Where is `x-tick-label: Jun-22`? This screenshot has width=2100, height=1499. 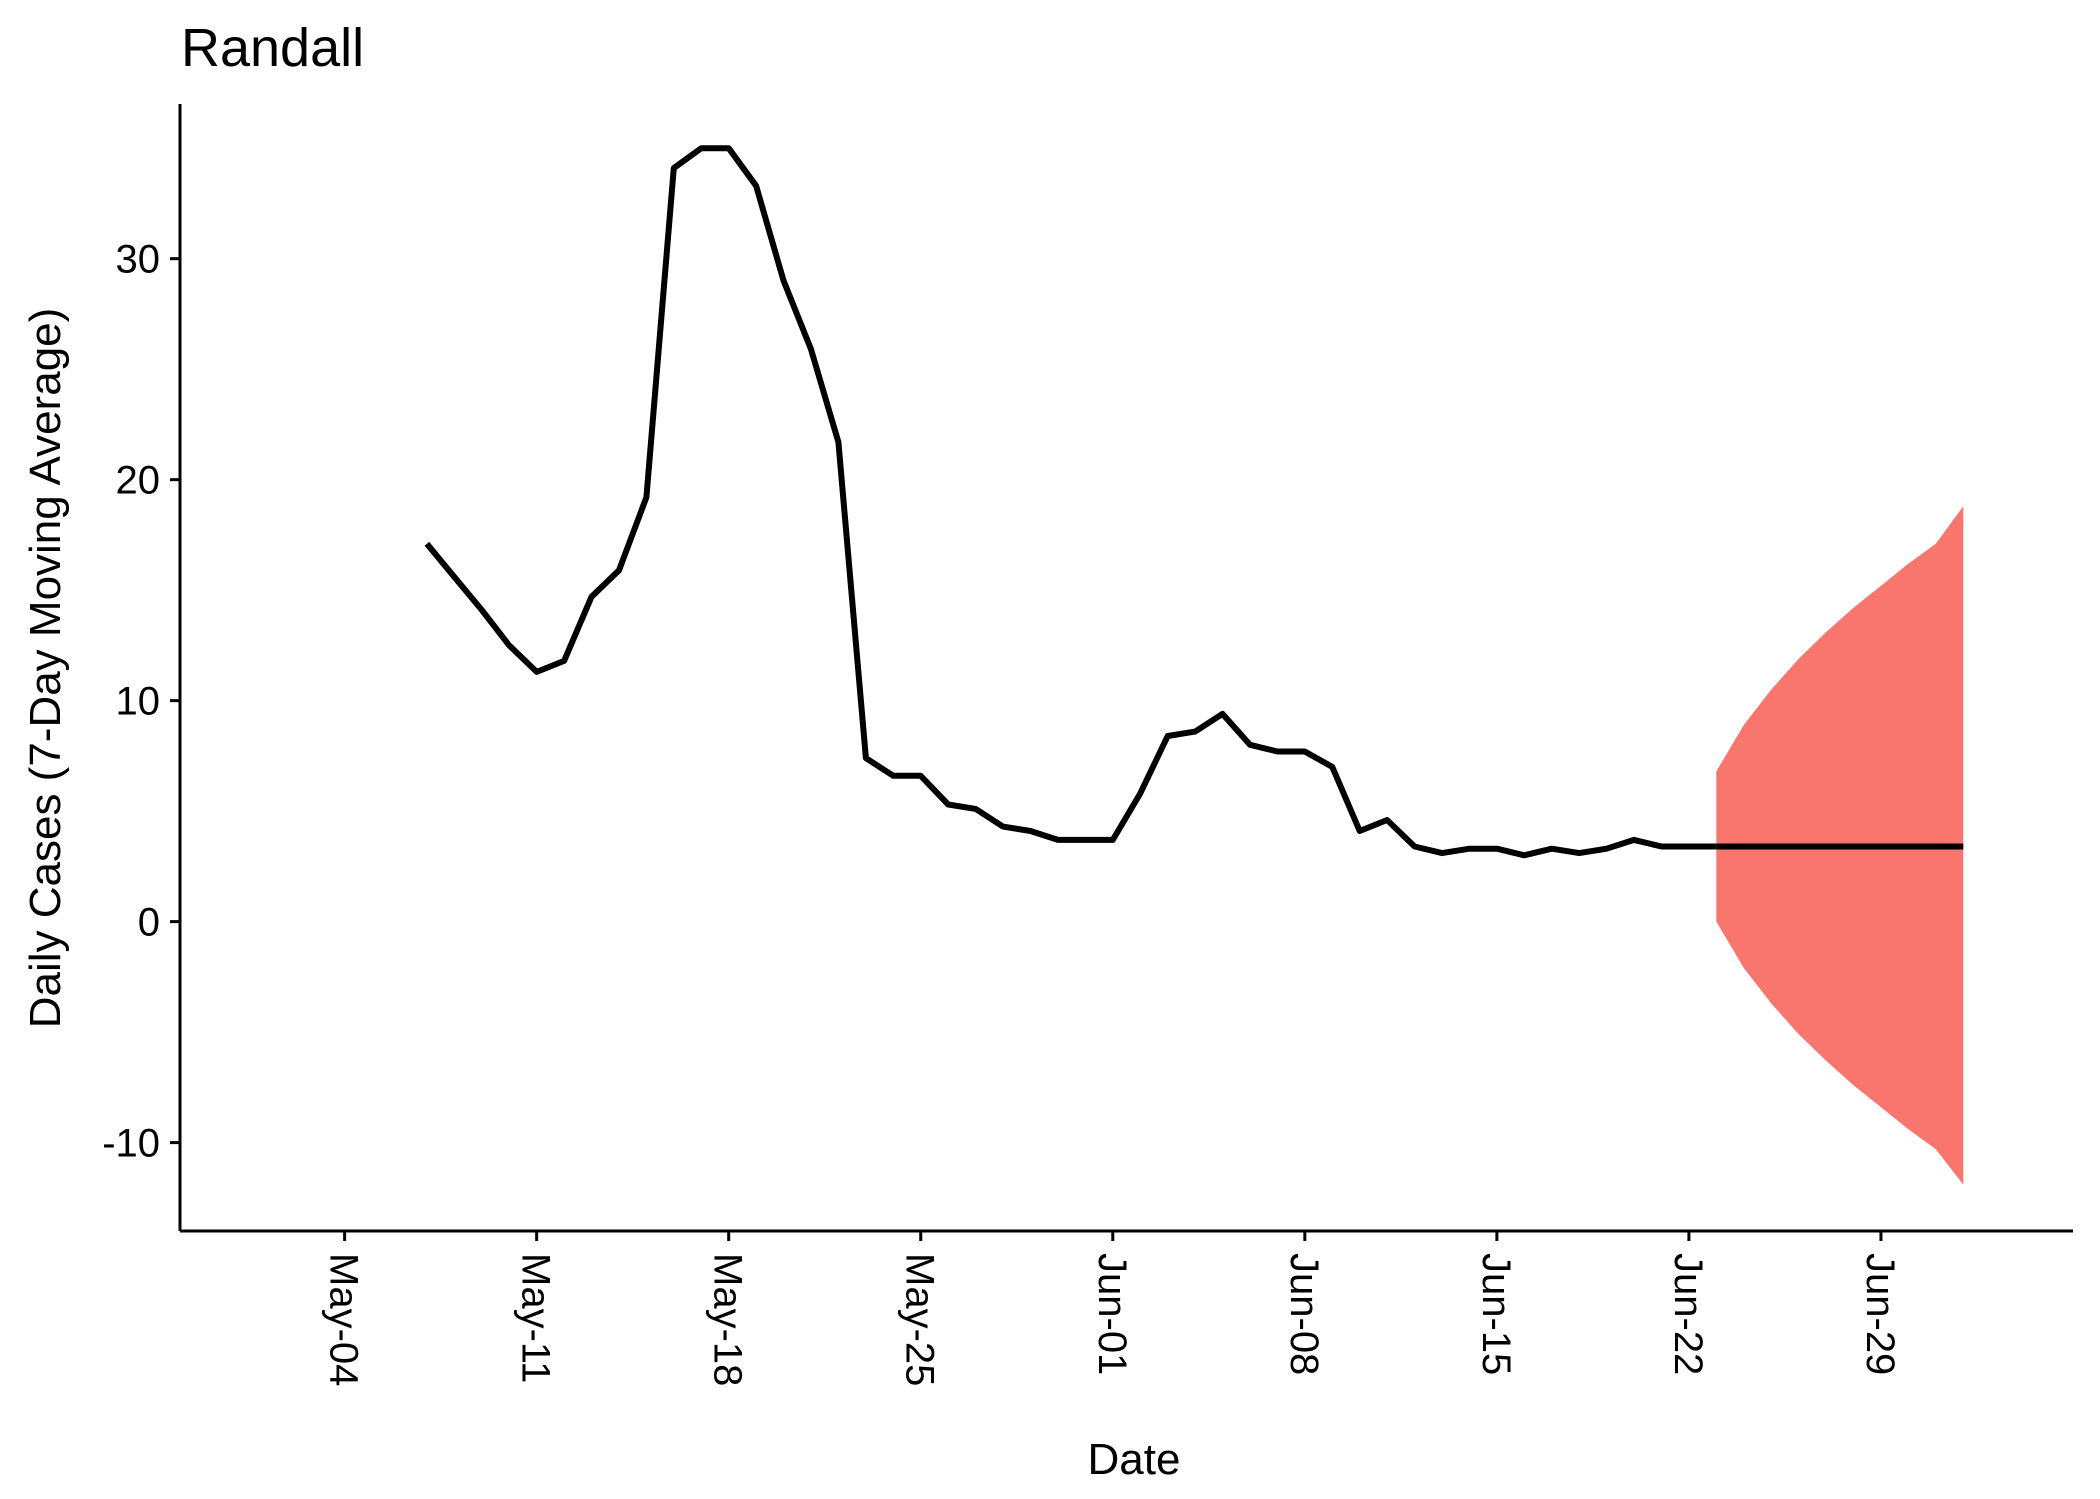 x-tick-label: Jun-22 is located at coordinates (1688, 1314).